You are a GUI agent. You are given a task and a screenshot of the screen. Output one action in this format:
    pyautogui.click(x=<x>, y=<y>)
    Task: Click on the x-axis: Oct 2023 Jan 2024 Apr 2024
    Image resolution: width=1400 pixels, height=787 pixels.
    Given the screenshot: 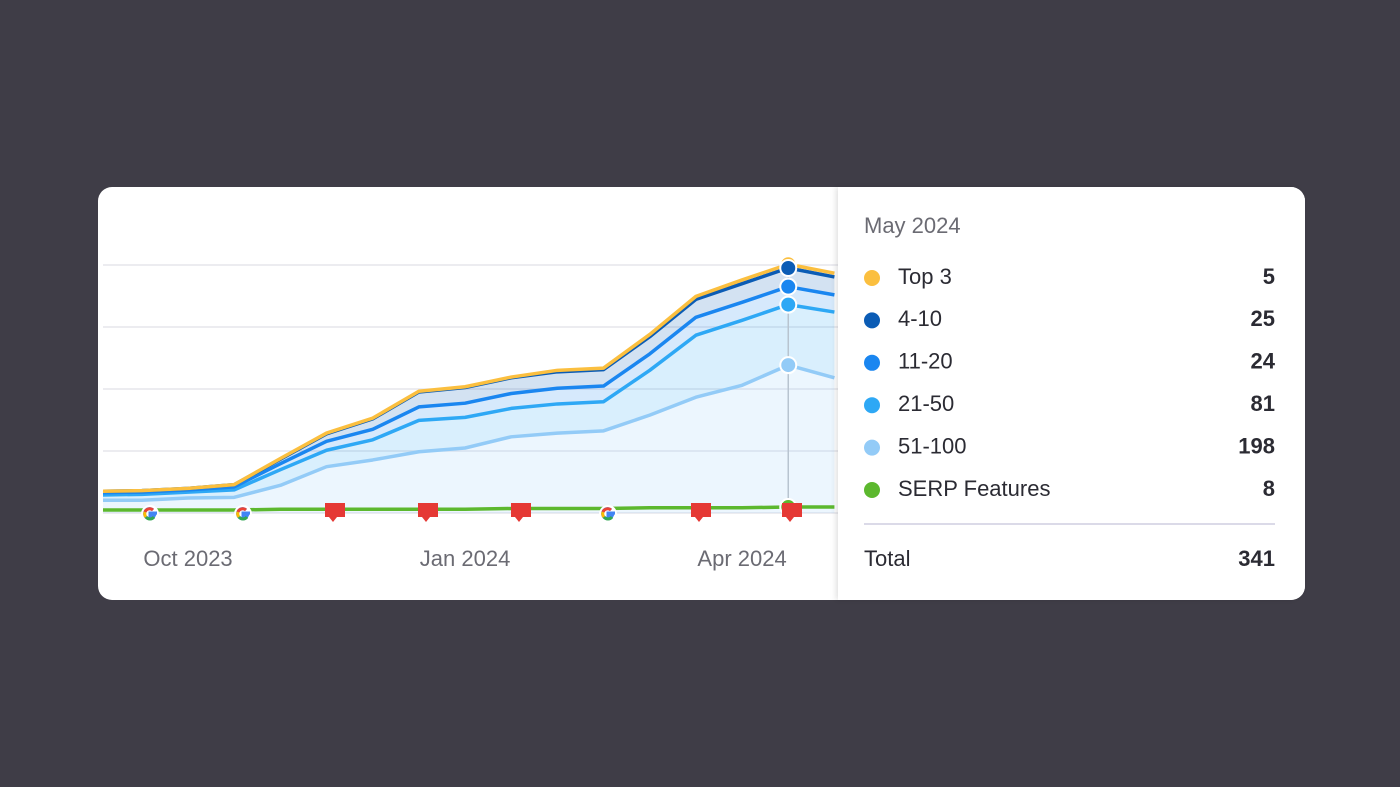 What is the action you would take?
    pyautogui.click(x=464, y=558)
    